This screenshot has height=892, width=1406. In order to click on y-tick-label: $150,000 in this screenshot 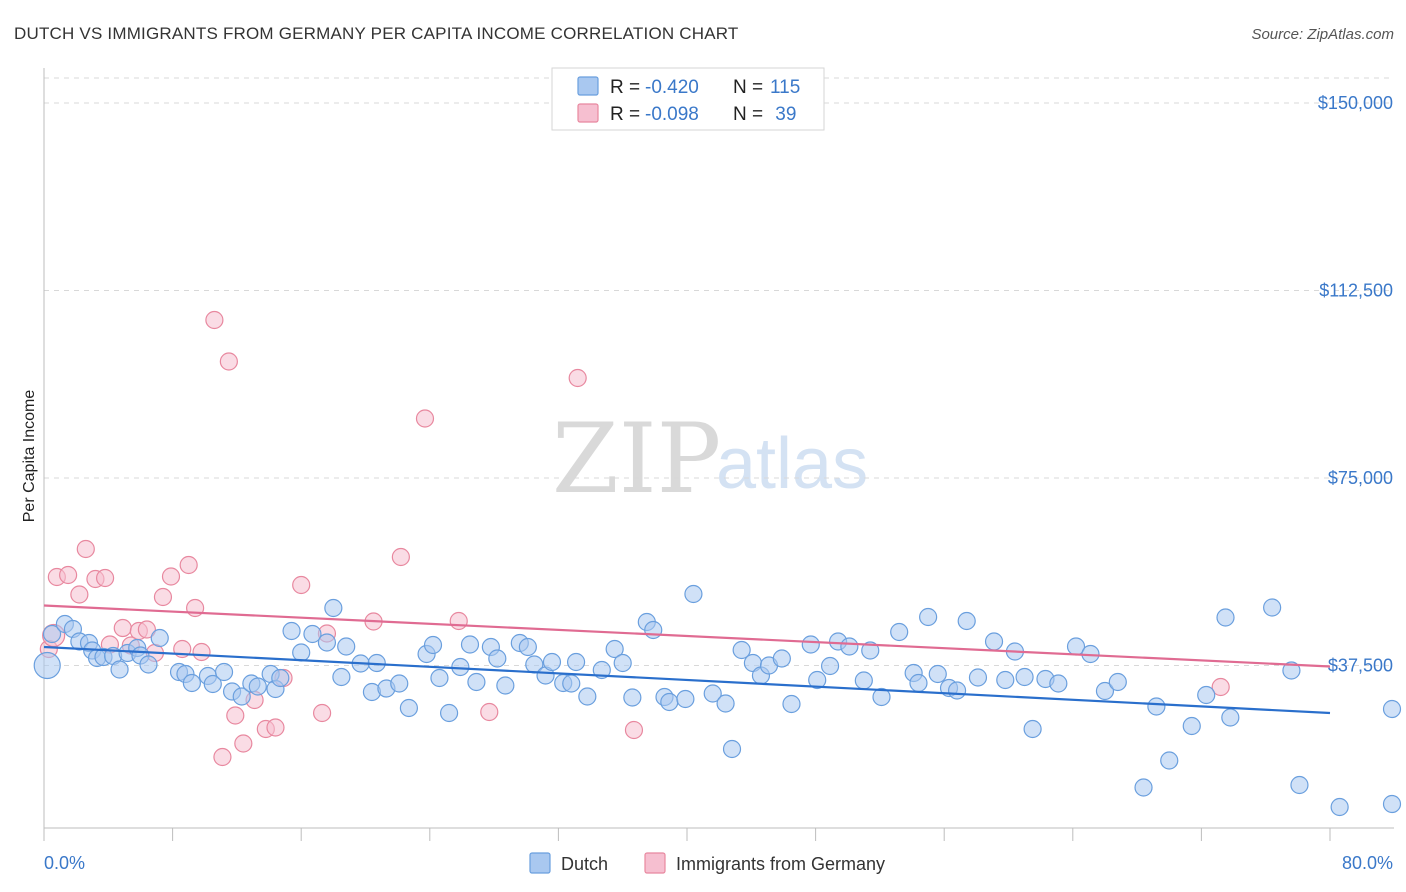, I will do `click(1355, 103)`.